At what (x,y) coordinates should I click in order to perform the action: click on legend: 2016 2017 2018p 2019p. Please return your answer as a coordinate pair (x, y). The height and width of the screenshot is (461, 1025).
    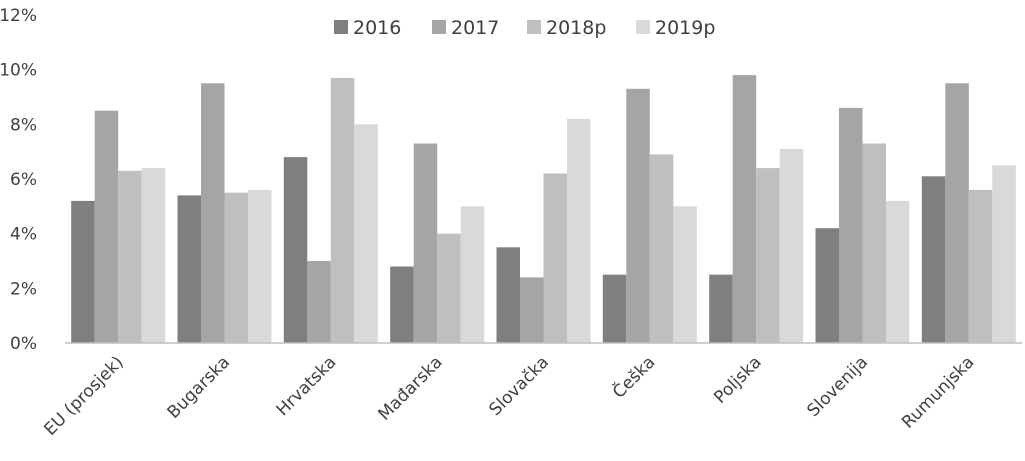
    Looking at the image, I should click on (524, 28).